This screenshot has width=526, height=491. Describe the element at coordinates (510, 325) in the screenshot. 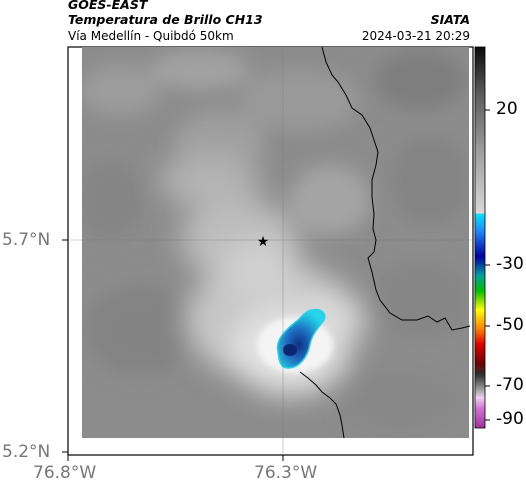

I see `colorbar-tick-minus50: -50` at that location.